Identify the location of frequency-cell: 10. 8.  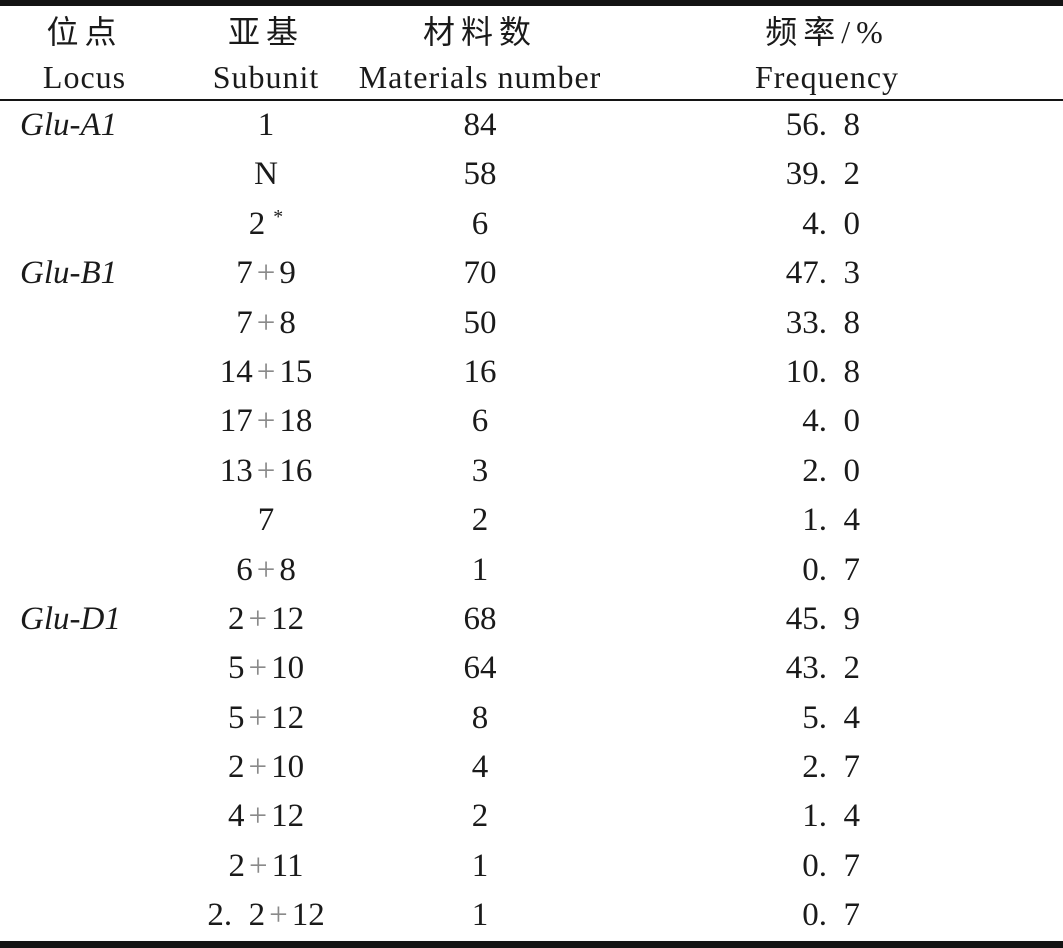
(822, 371).